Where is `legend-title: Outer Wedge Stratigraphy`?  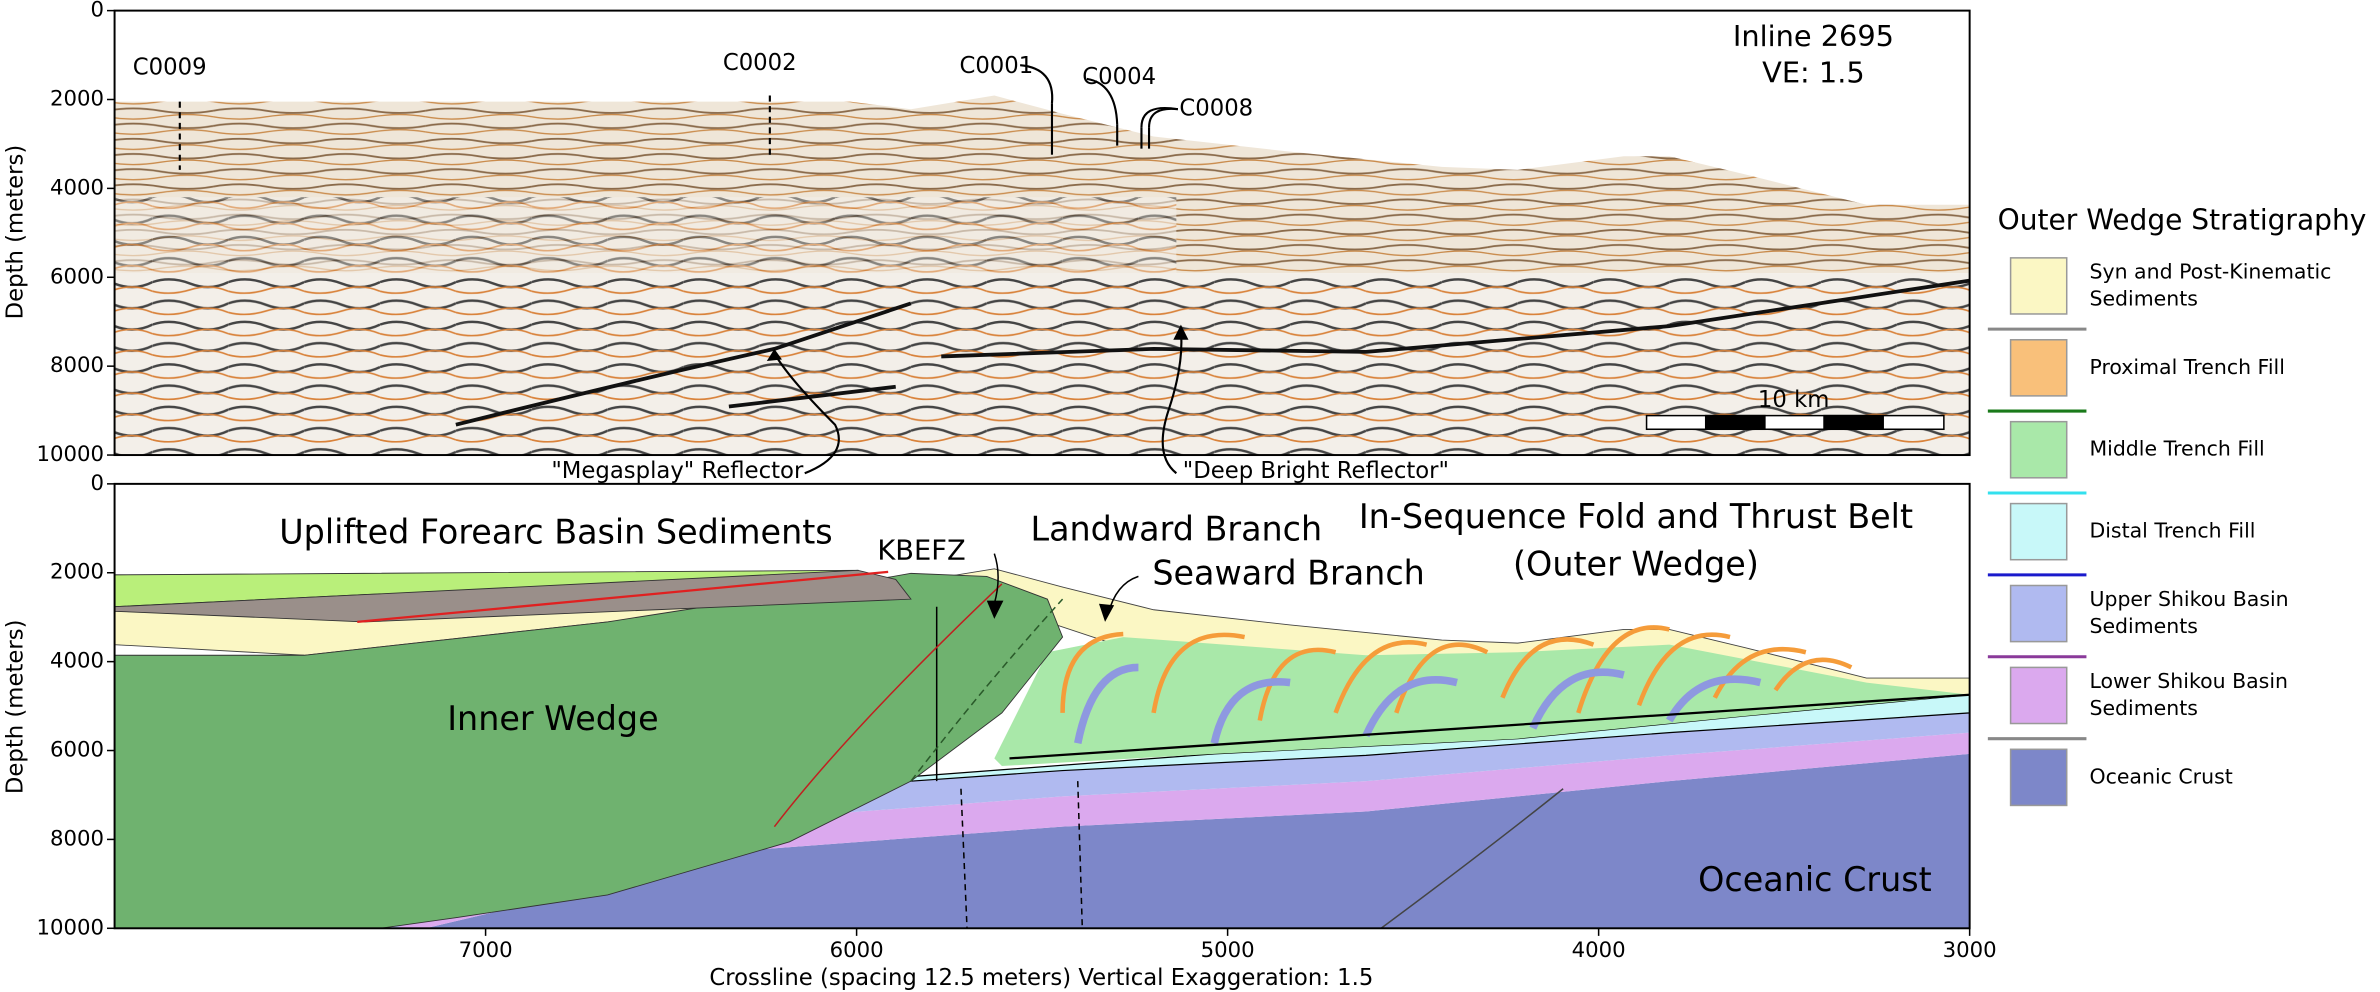 legend-title: Outer Wedge Stratigraphy is located at coordinates (2182, 219).